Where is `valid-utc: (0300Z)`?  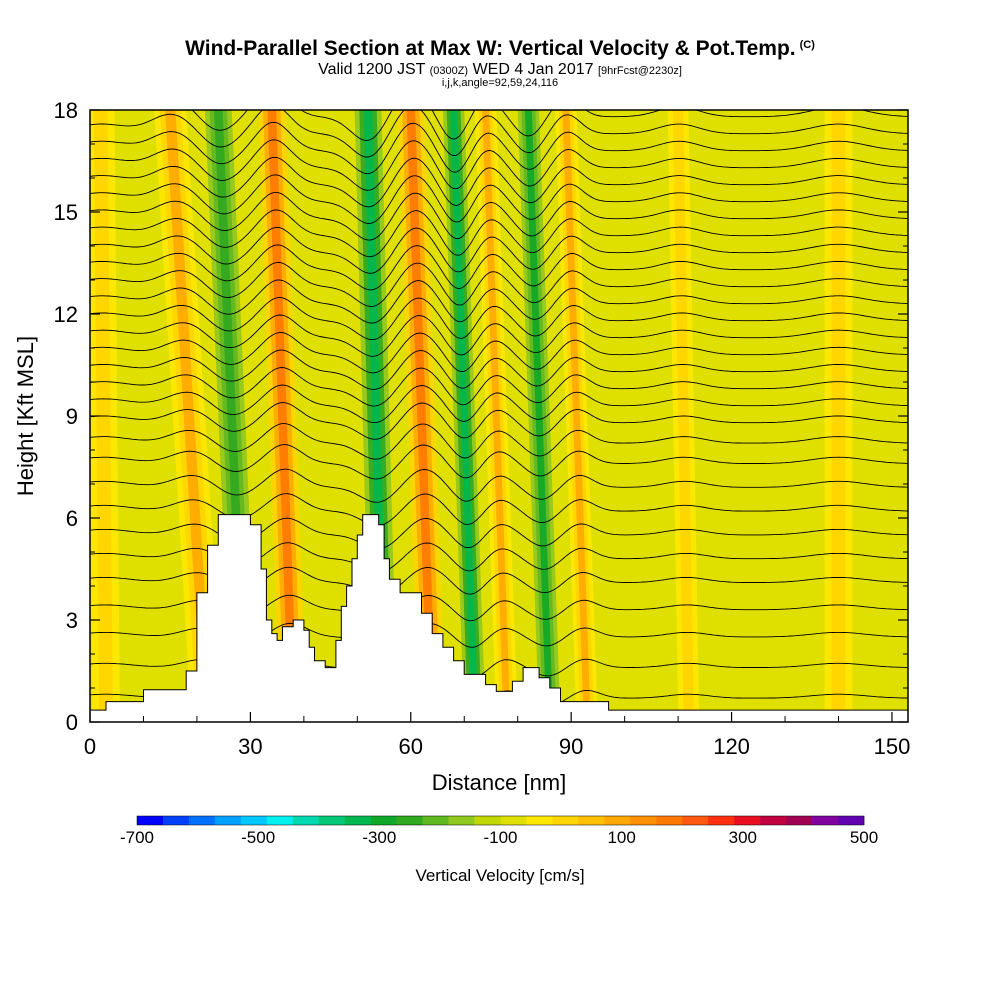
valid-utc: (0300Z) is located at coordinates (449, 71).